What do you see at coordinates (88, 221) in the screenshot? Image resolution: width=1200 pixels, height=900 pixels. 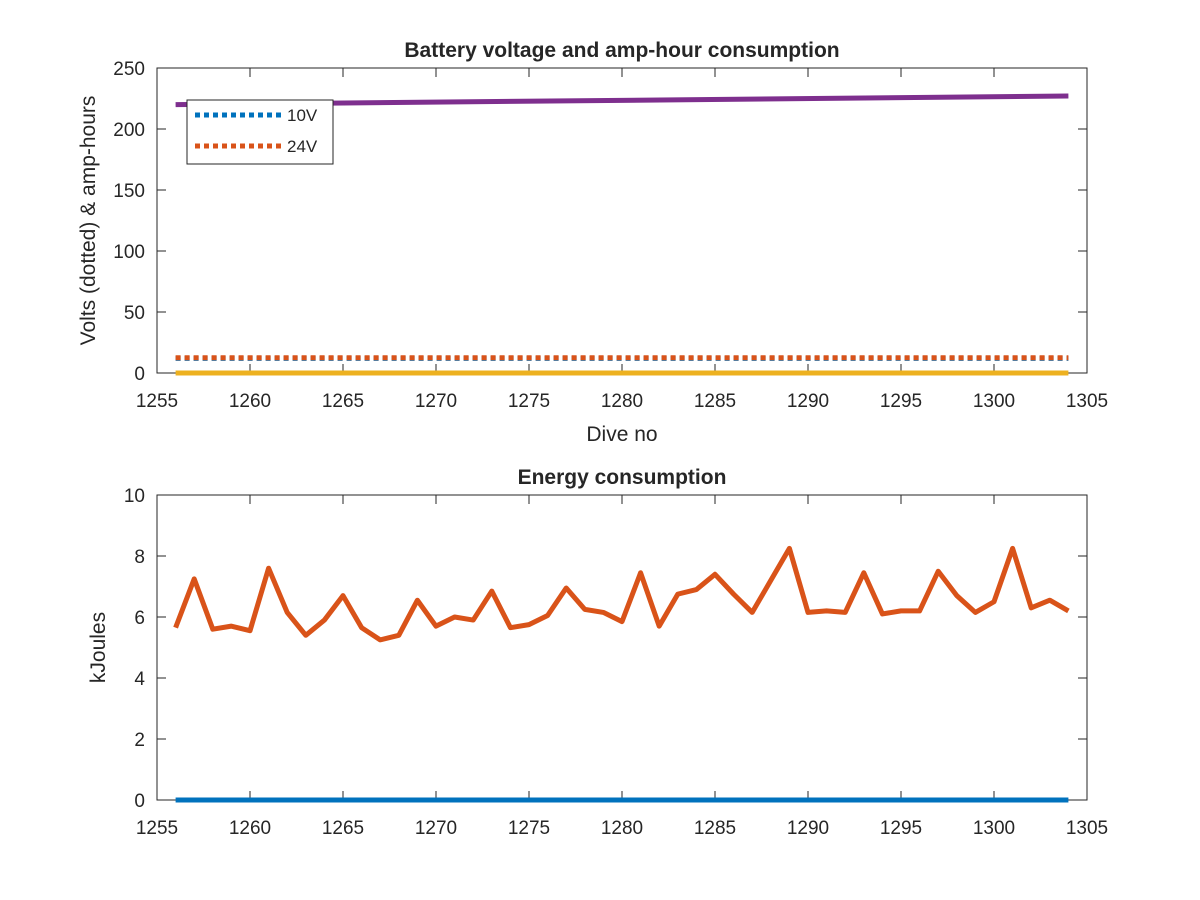 I see `battery-y-axis-label: Volts (dotted) & amp-hours` at bounding box center [88, 221].